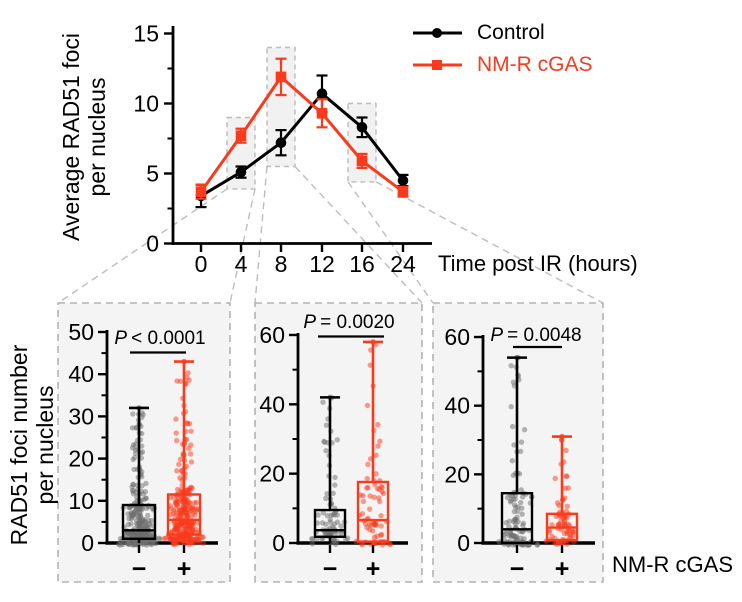  Describe the element at coordinates (511, 32) in the screenshot. I see `legend-label-control: Control` at that location.